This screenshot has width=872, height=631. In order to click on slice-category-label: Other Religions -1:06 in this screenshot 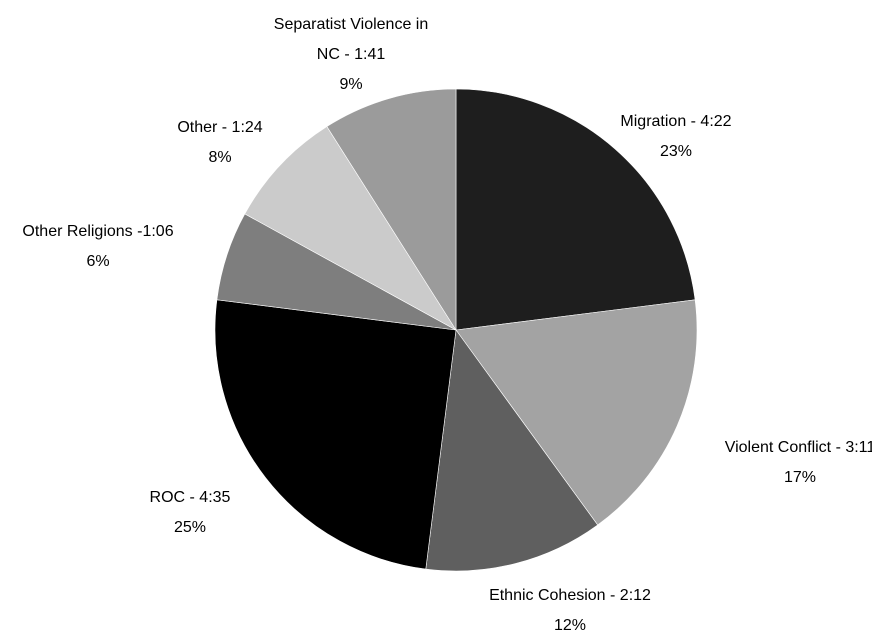, I will do `click(97, 231)`.